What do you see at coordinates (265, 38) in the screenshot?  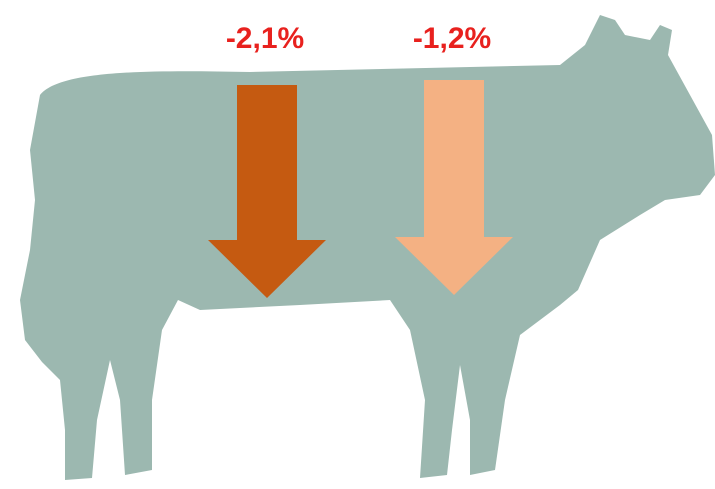 I see `arrow-label: -2,1%` at bounding box center [265, 38].